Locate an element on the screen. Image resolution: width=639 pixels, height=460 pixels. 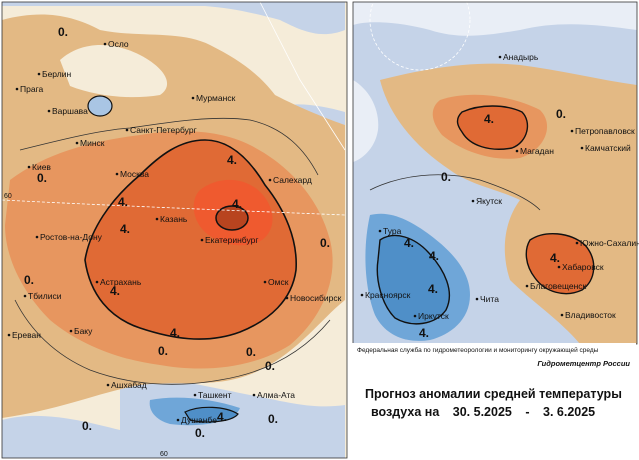
left-city-label: Минск is located at coordinates (92, 143).